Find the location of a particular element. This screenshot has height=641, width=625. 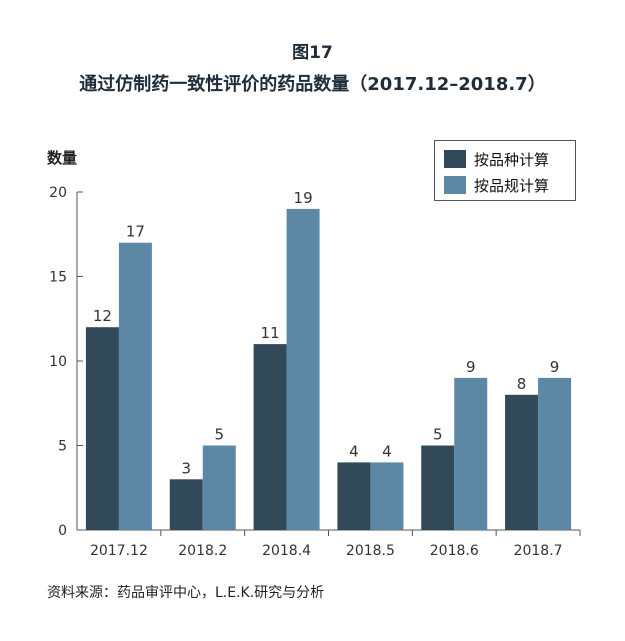

x-tick-label: 2018.7 is located at coordinates (538, 551).